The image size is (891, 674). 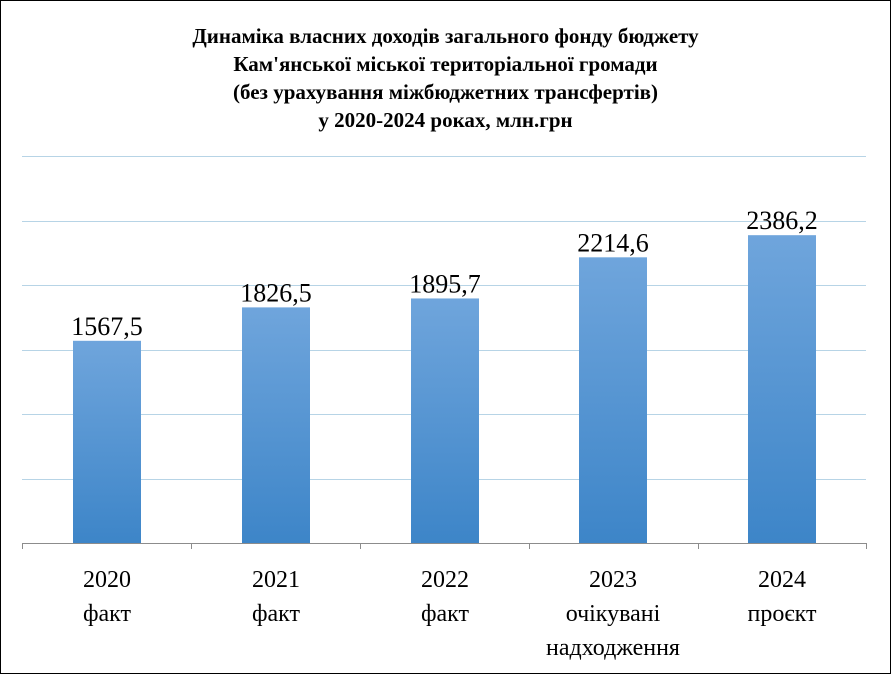 What do you see at coordinates (276, 580) in the screenshot?
I see `category-label-2021-line-1: 2021` at bounding box center [276, 580].